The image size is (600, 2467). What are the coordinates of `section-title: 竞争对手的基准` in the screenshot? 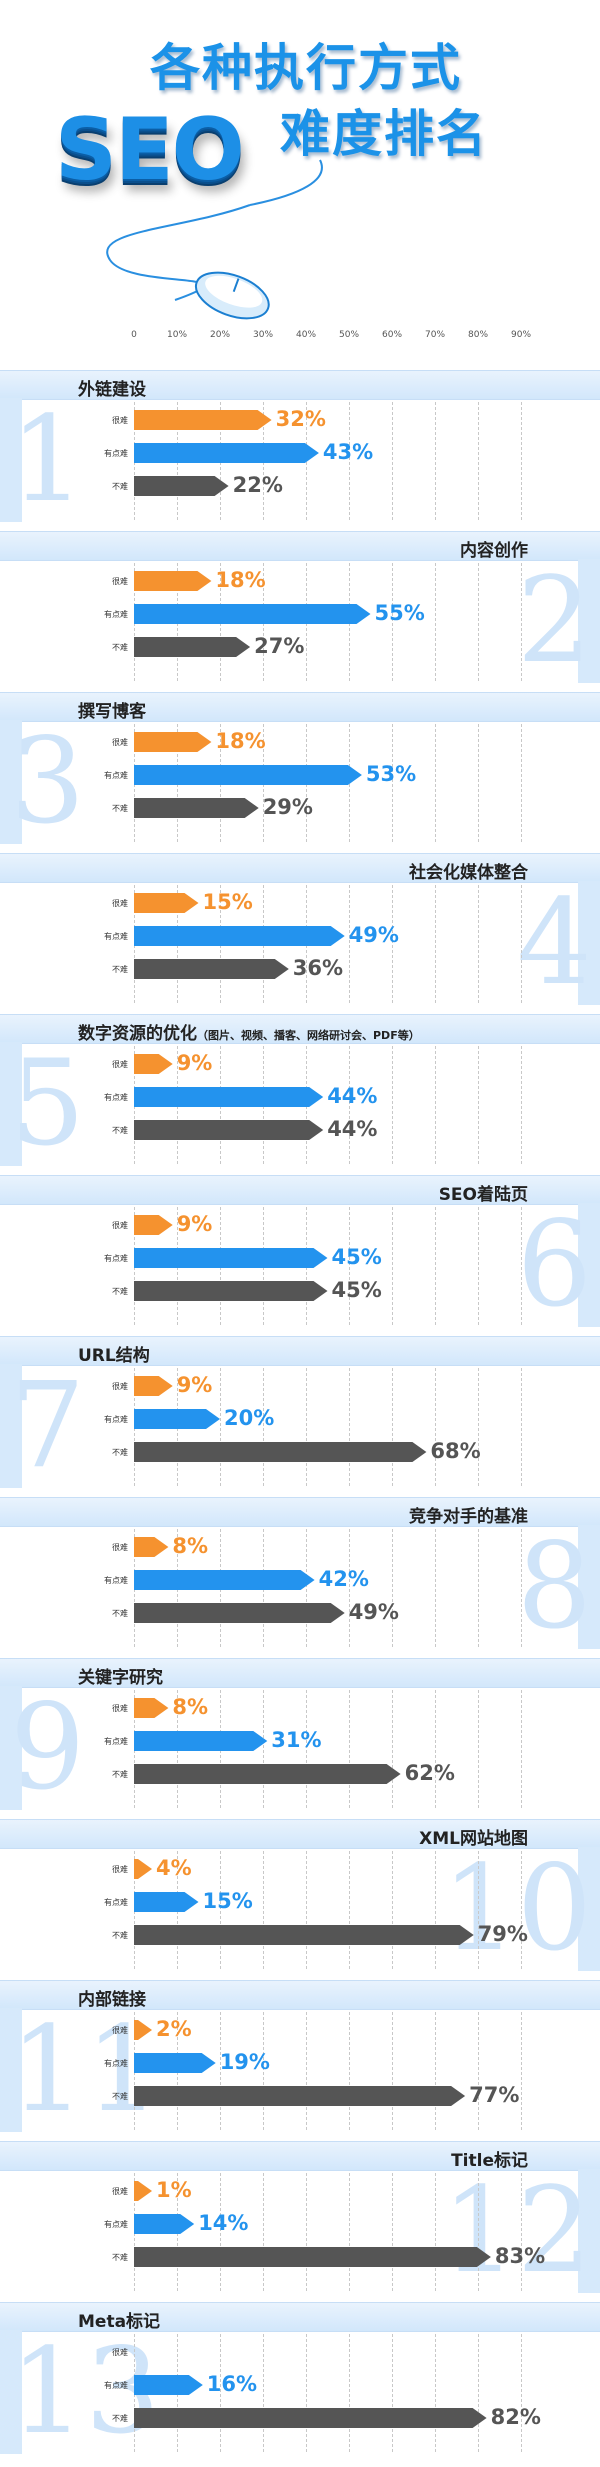 It's located at (468, 1517).